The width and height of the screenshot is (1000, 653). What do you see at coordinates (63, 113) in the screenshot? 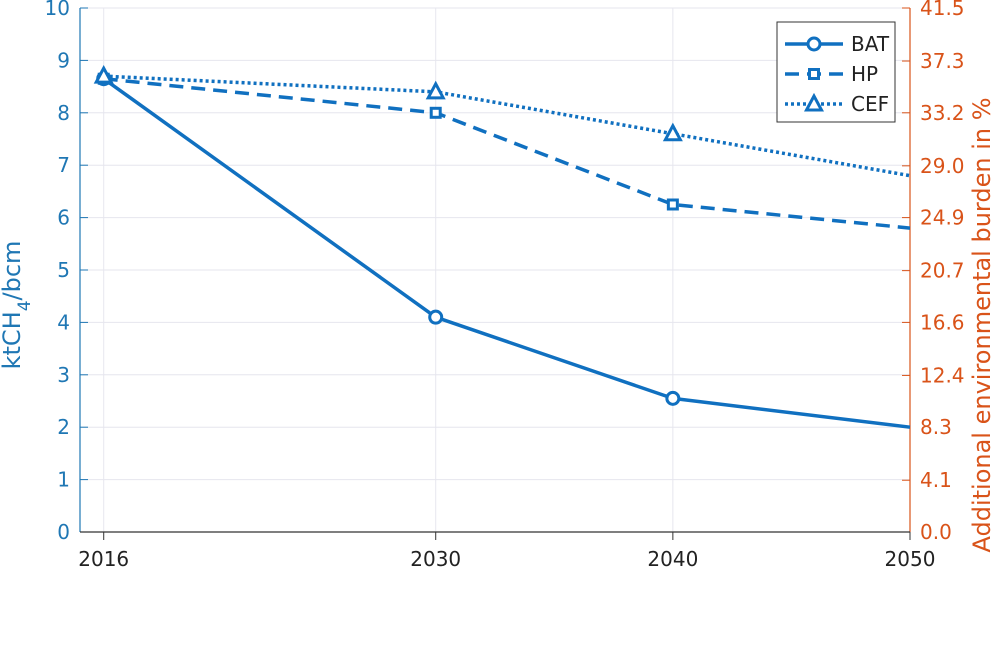
I see `y-tick-label-left: 8` at bounding box center [63, 113].